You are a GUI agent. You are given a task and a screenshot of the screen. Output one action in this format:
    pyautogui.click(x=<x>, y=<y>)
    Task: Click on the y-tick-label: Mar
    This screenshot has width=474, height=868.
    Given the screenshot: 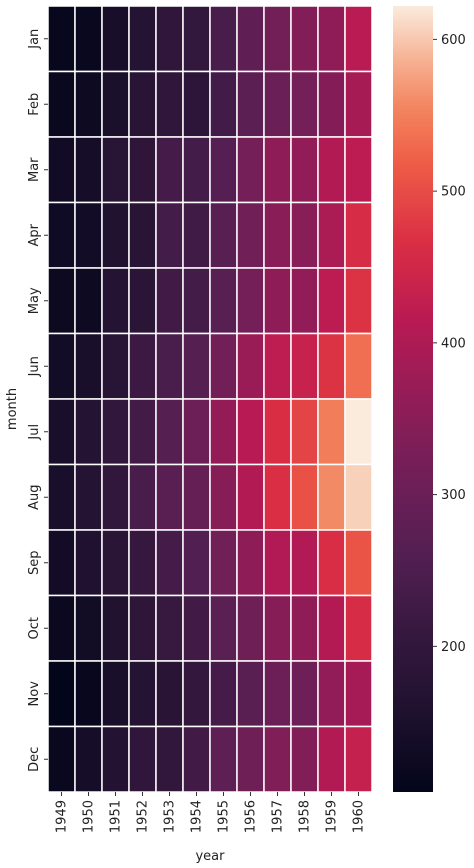 What is the action you would take?
    pyautogui.click(x=34, y=169)
    